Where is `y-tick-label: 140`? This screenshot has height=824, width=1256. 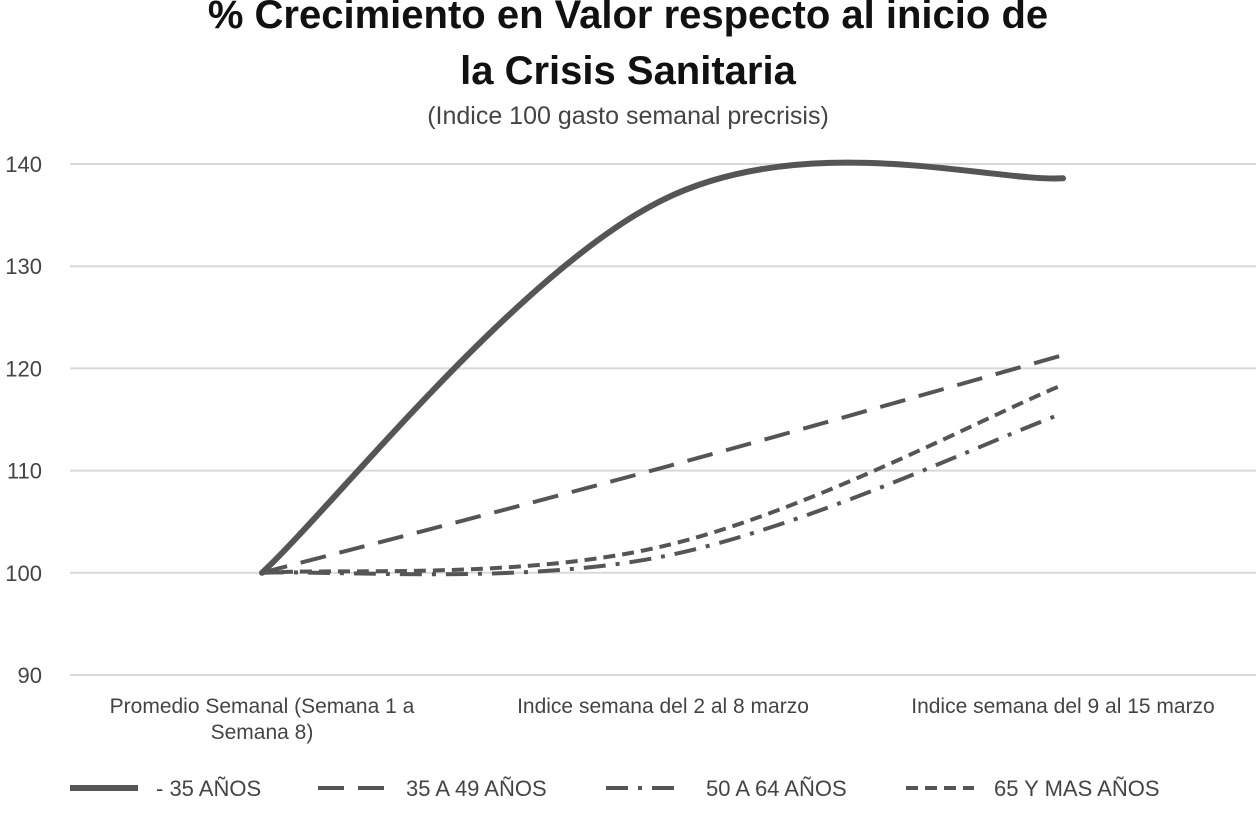
y-tick-label: 140 is located at coordinates (23, 164).